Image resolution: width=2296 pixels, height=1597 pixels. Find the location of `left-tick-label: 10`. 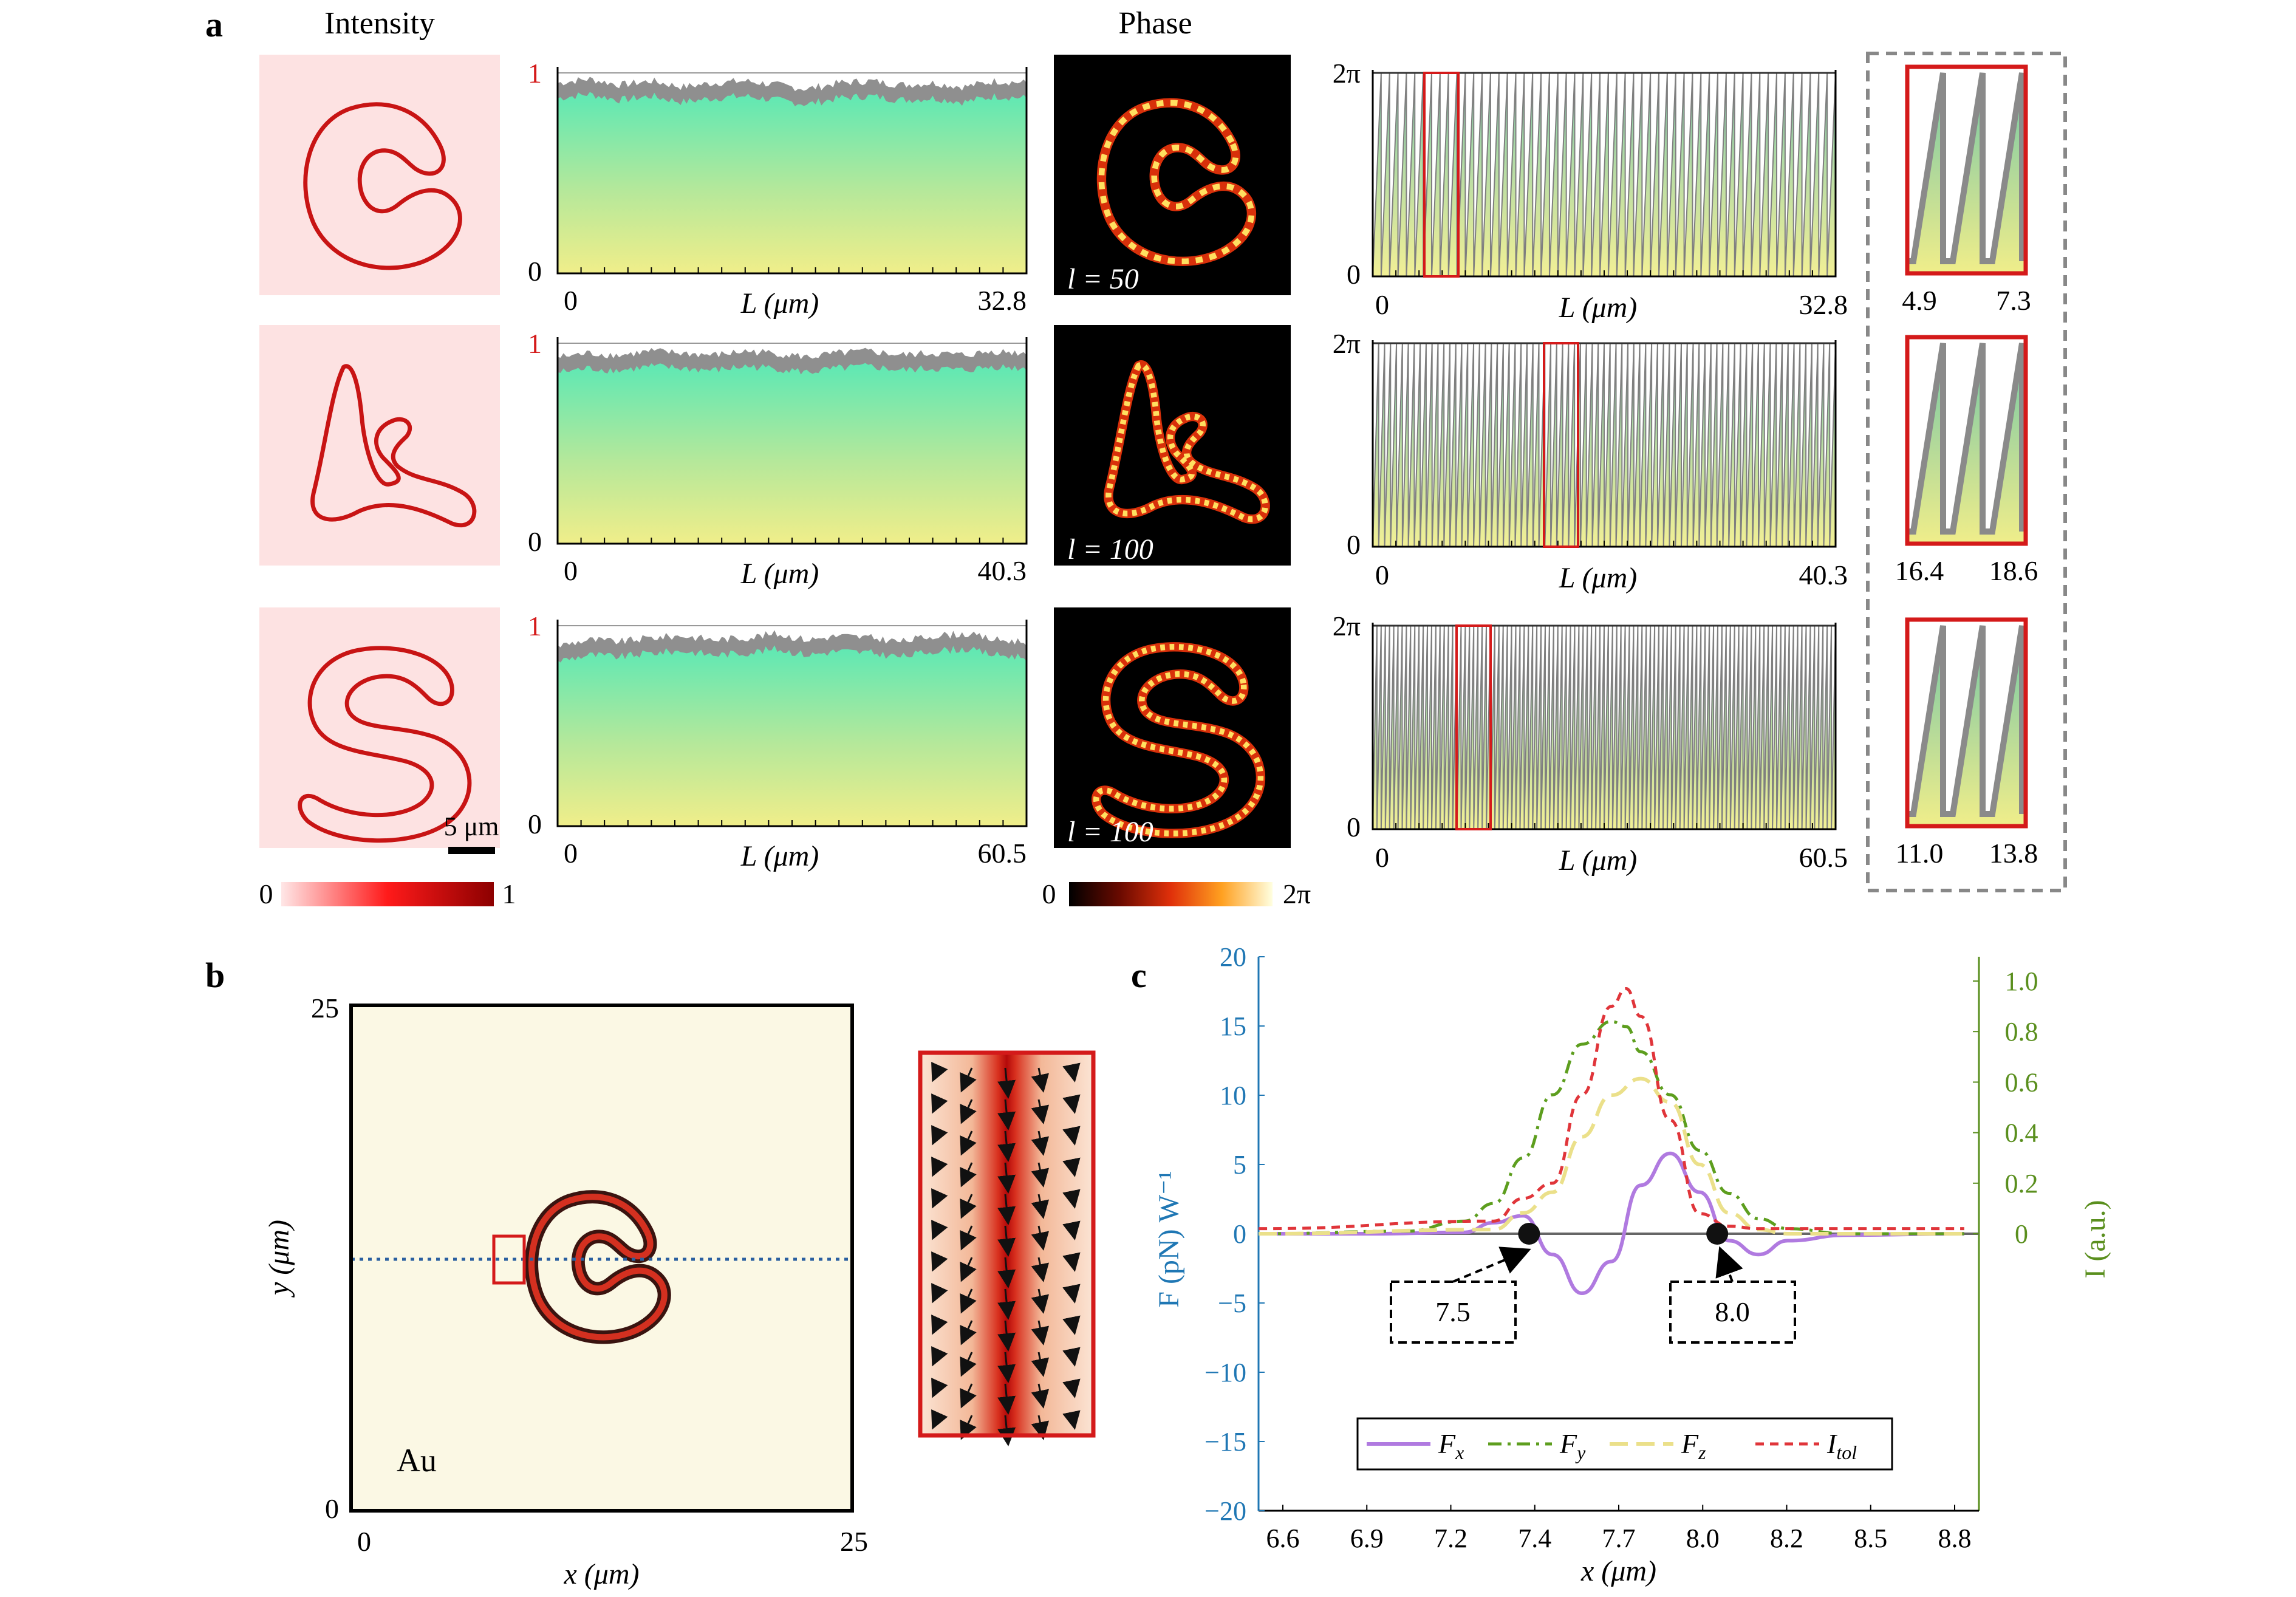

left-tick-label: 10 is located at coordinates (1233, 1095).